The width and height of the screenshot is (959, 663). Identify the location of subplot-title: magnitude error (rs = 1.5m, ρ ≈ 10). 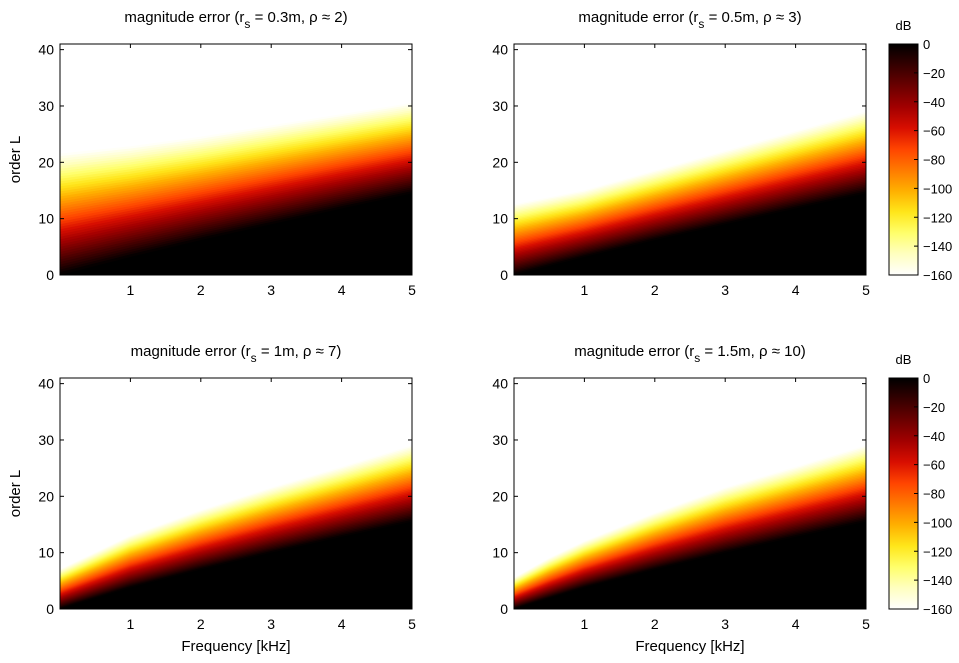
(690, 354).